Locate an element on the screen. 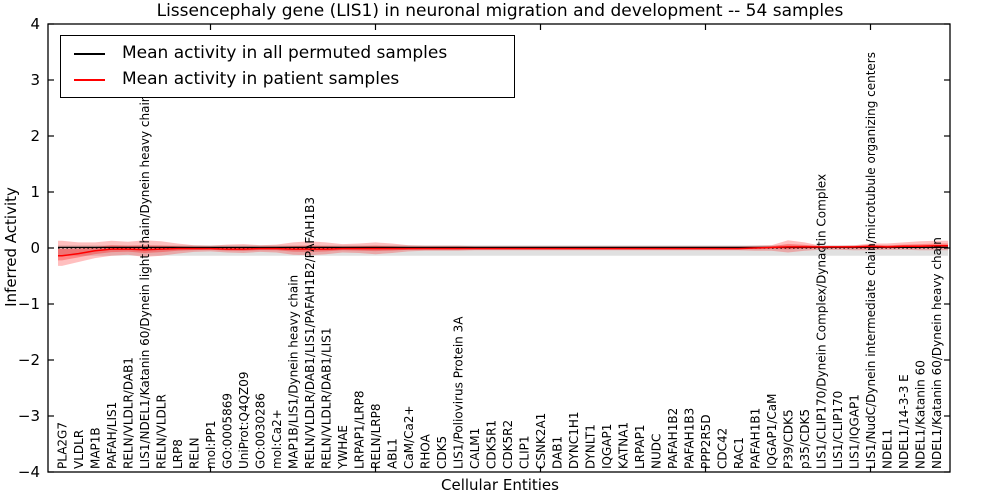 The width and height of the screenshot is (1000, 500). x-tick-label: LIS1/IQGAP1 is located at coordinates (855, 431).